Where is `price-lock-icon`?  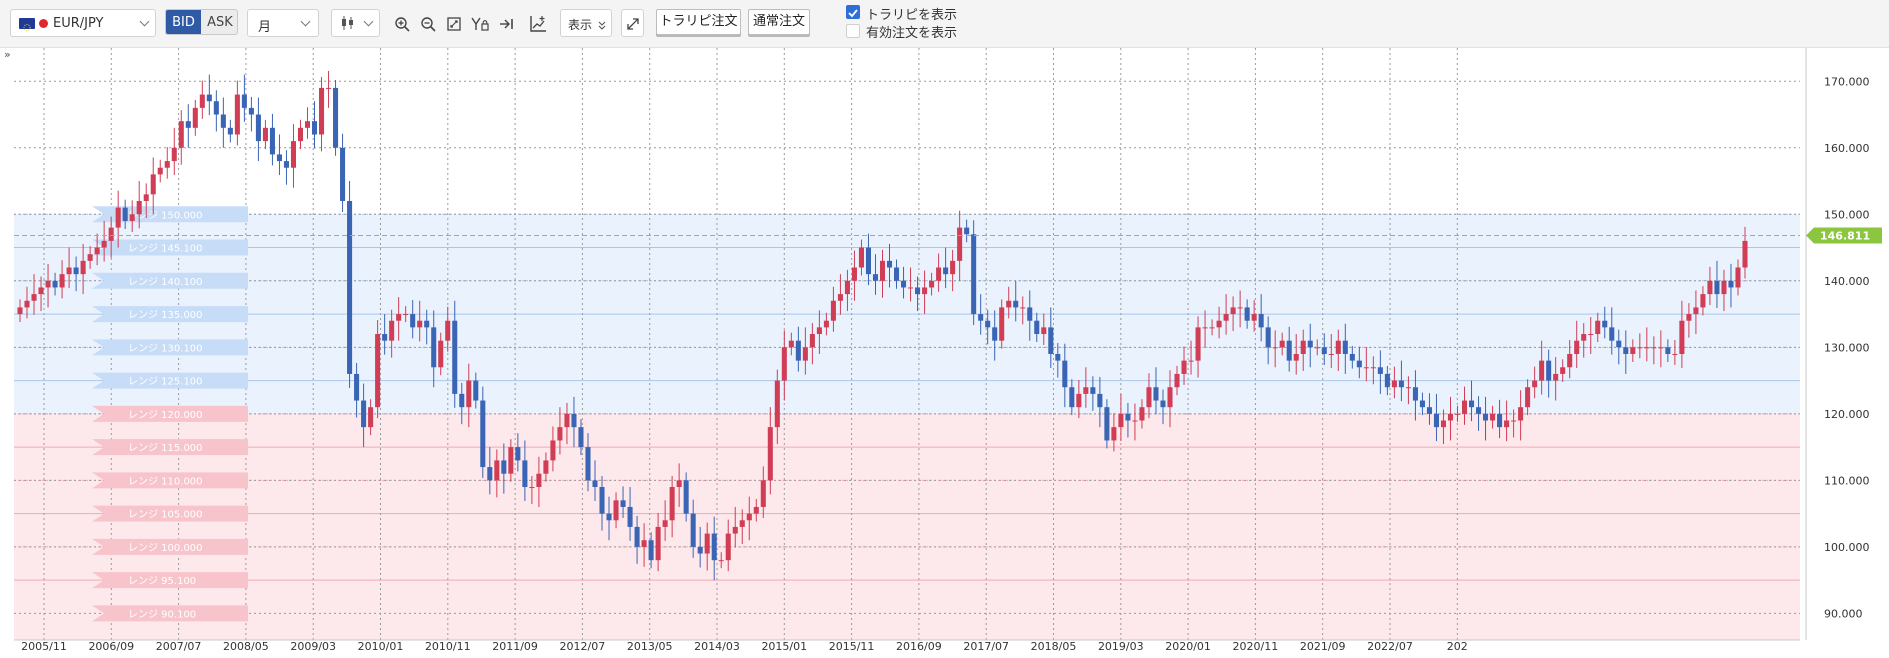
price-lock-icon is located at coordinates (480, 24).